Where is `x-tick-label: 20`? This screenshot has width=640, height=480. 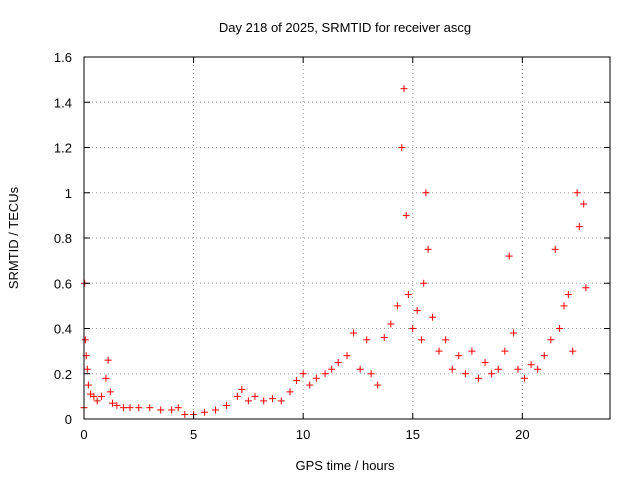 x-tick-label: 20 is located at coordinates (522, 434).